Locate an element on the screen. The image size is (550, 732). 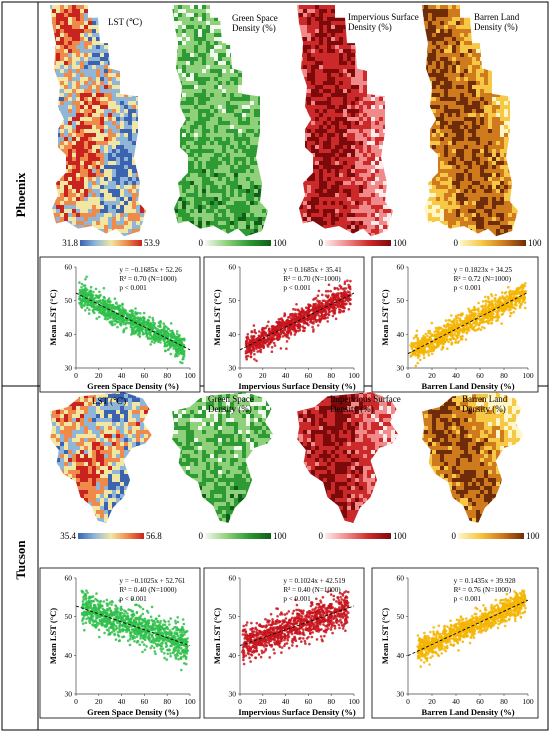
map-title-line: Impervious Surface is located at coordinates (365, 399).